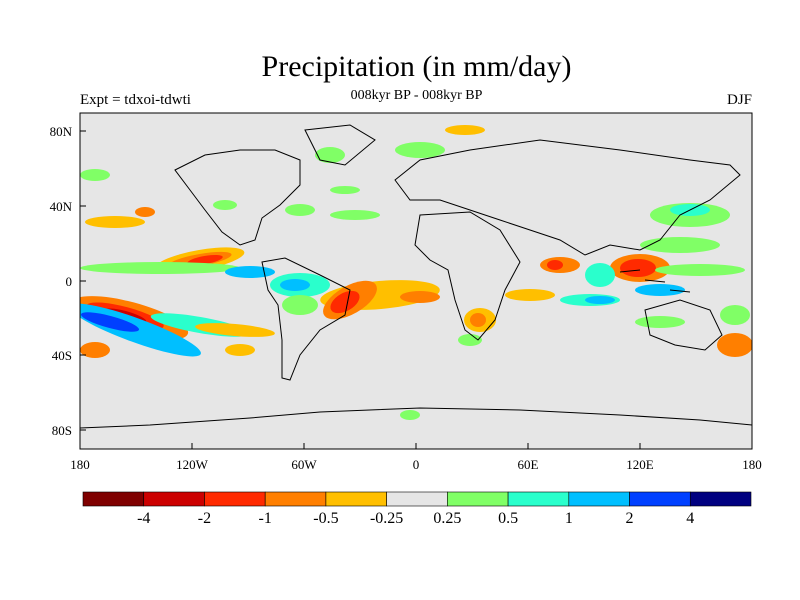 Image resolution: width=800 pixels, height=600 pixels. I want to click on lon-tick-label: 120E, so click(640, 464).